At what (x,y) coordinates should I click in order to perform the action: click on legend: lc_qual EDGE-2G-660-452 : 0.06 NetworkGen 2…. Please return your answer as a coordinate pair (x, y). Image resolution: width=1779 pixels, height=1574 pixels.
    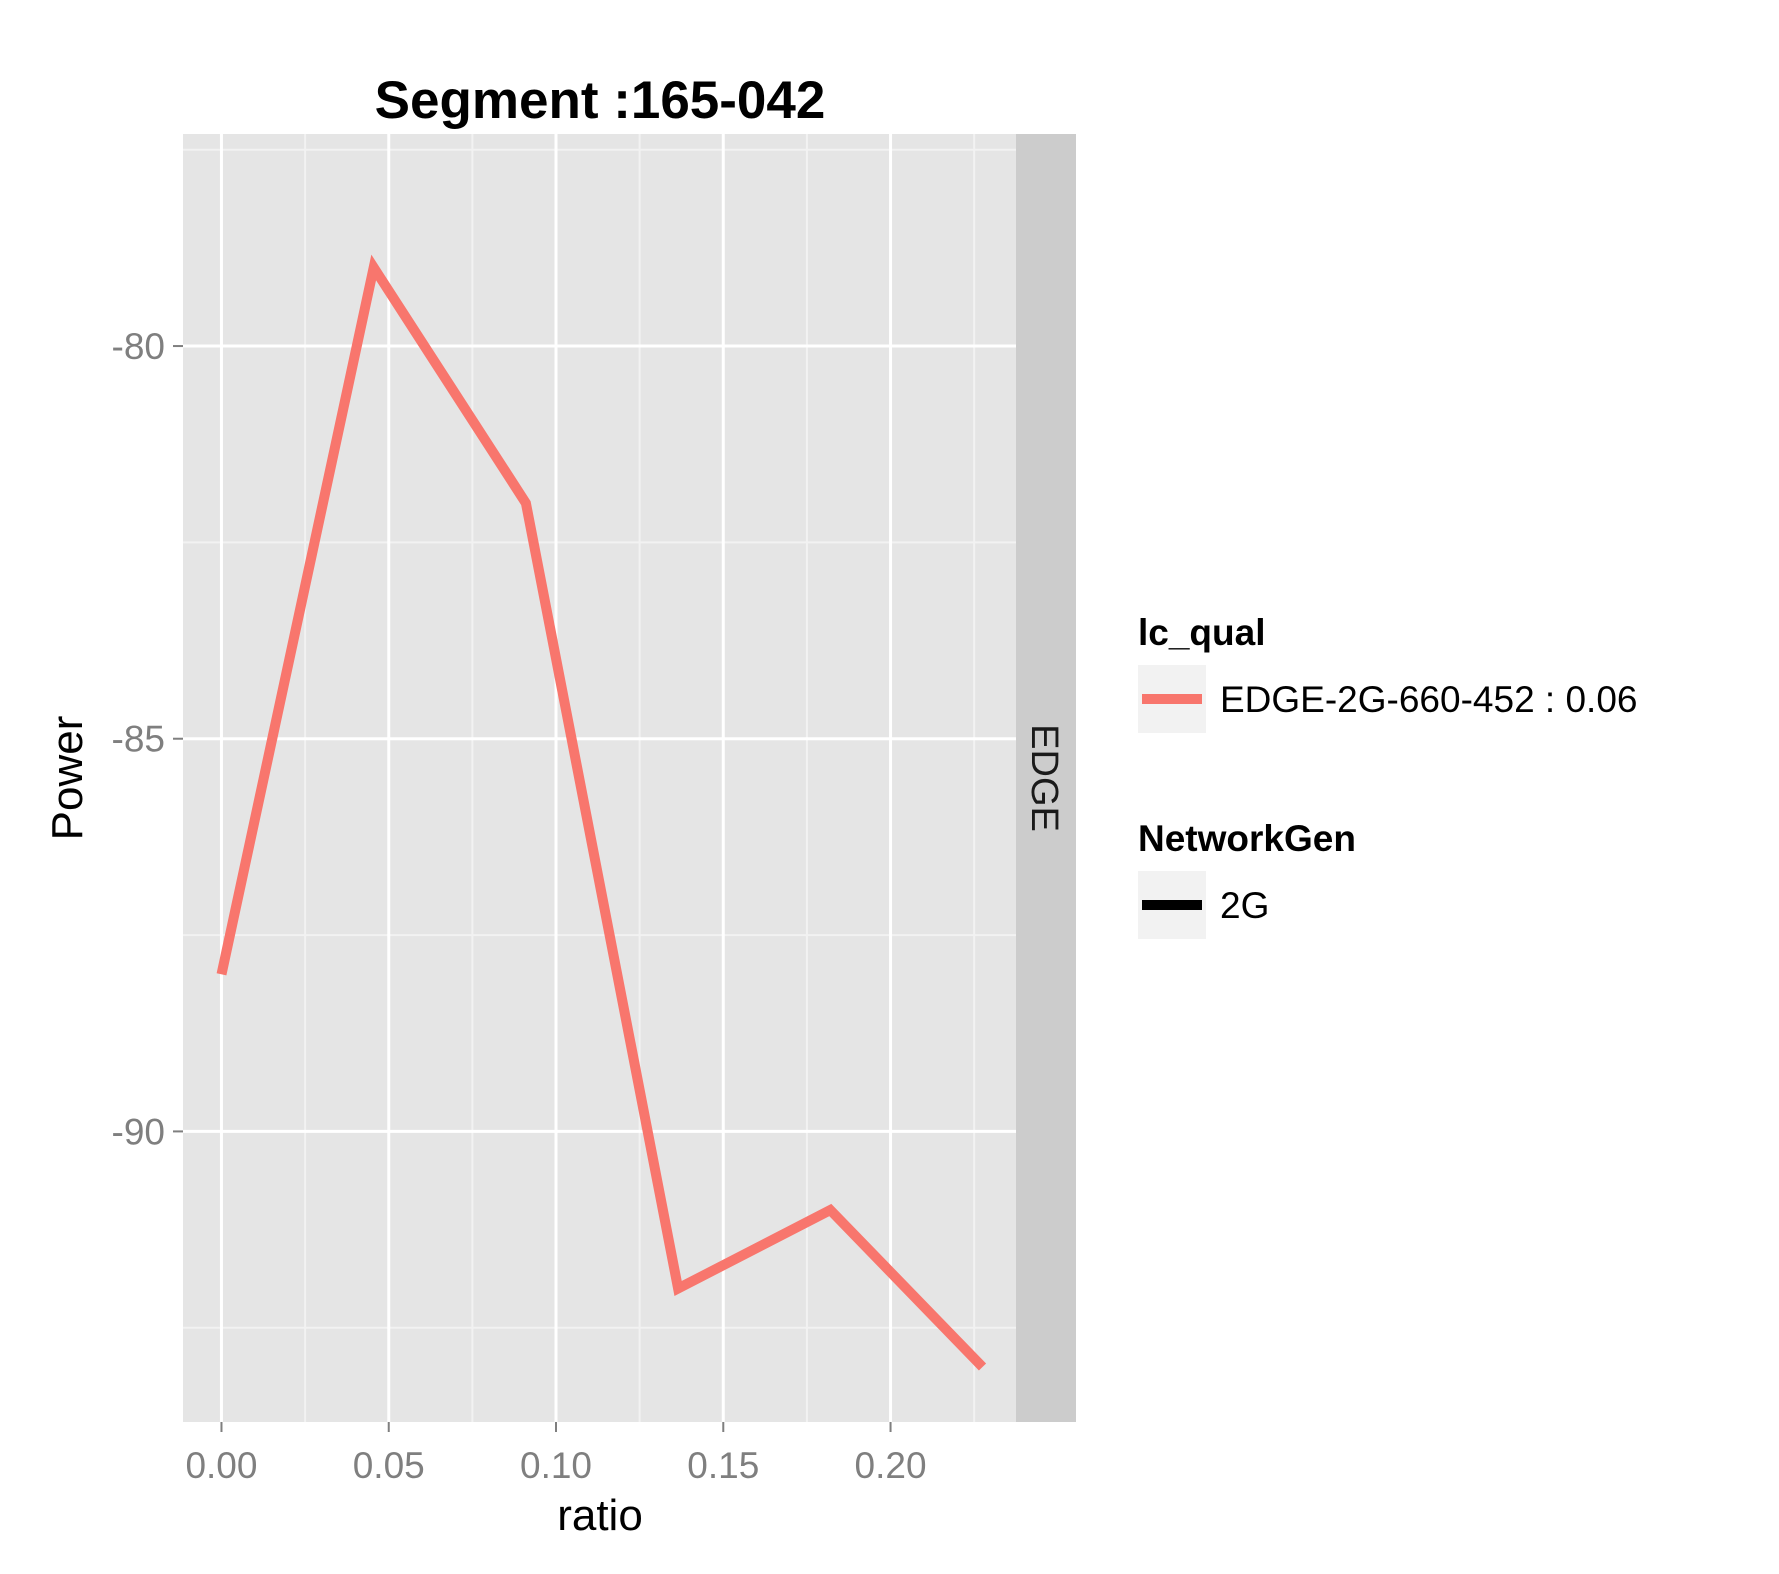
    Looking at the image, I should click on (1388, 775).